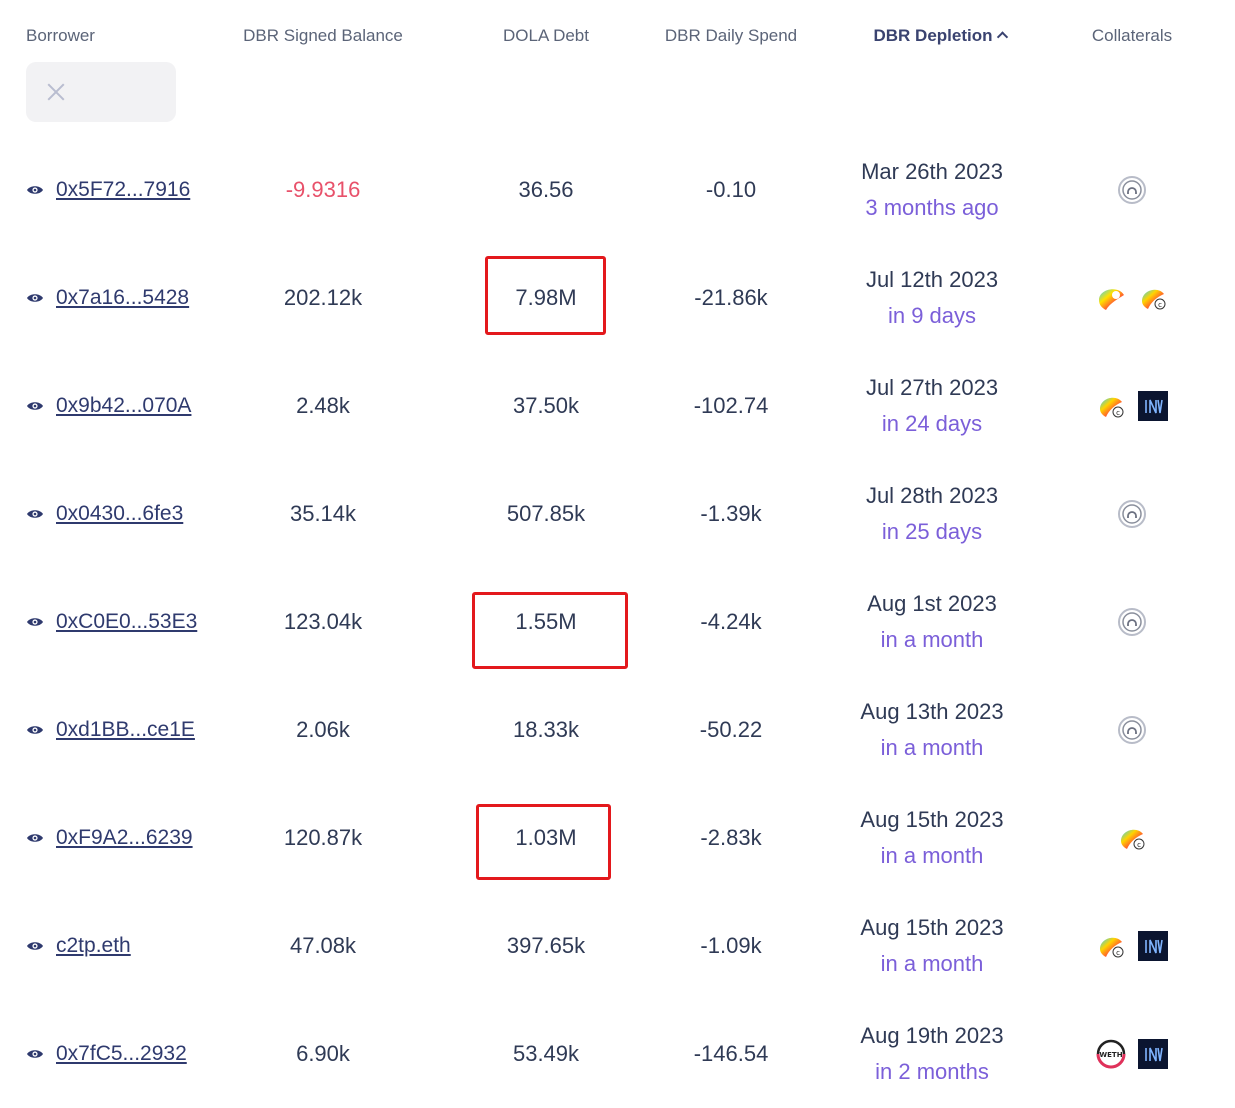  What do you see at coordinates (120, 513) in the screenshot?
I see `borrower-address-link: 0x0430...6fe3` at bounding box center [120, 513].